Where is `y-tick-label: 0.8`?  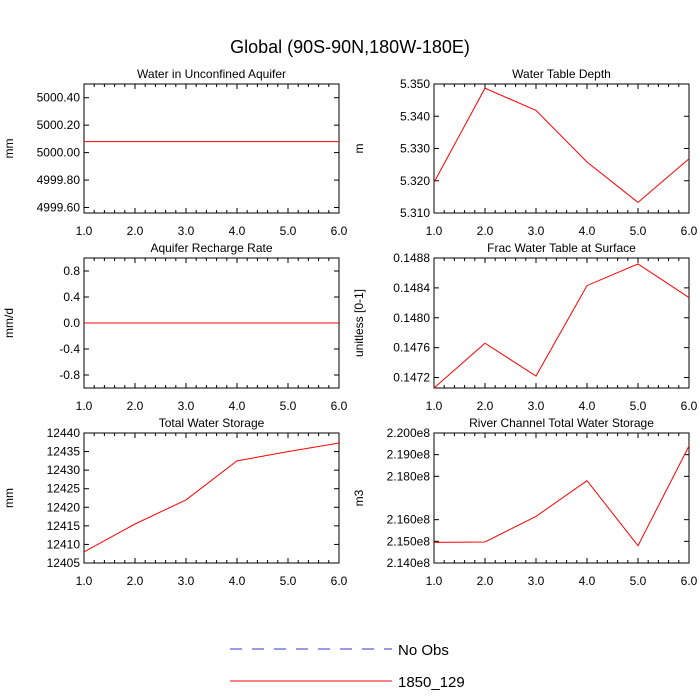 y-tick-label: 0.8 is located at coordinates (71, 271).